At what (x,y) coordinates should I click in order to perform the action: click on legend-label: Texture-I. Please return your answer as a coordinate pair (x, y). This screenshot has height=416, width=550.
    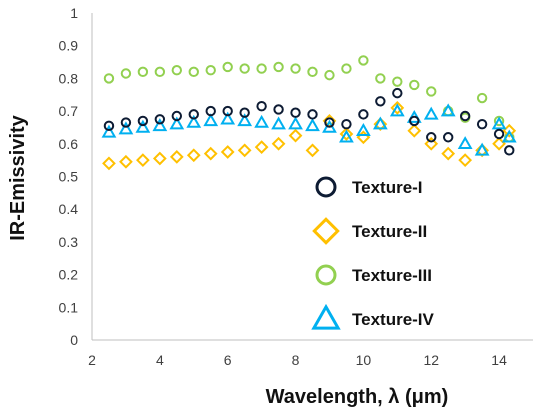
    Looking at the image, I should click on (387, 187).